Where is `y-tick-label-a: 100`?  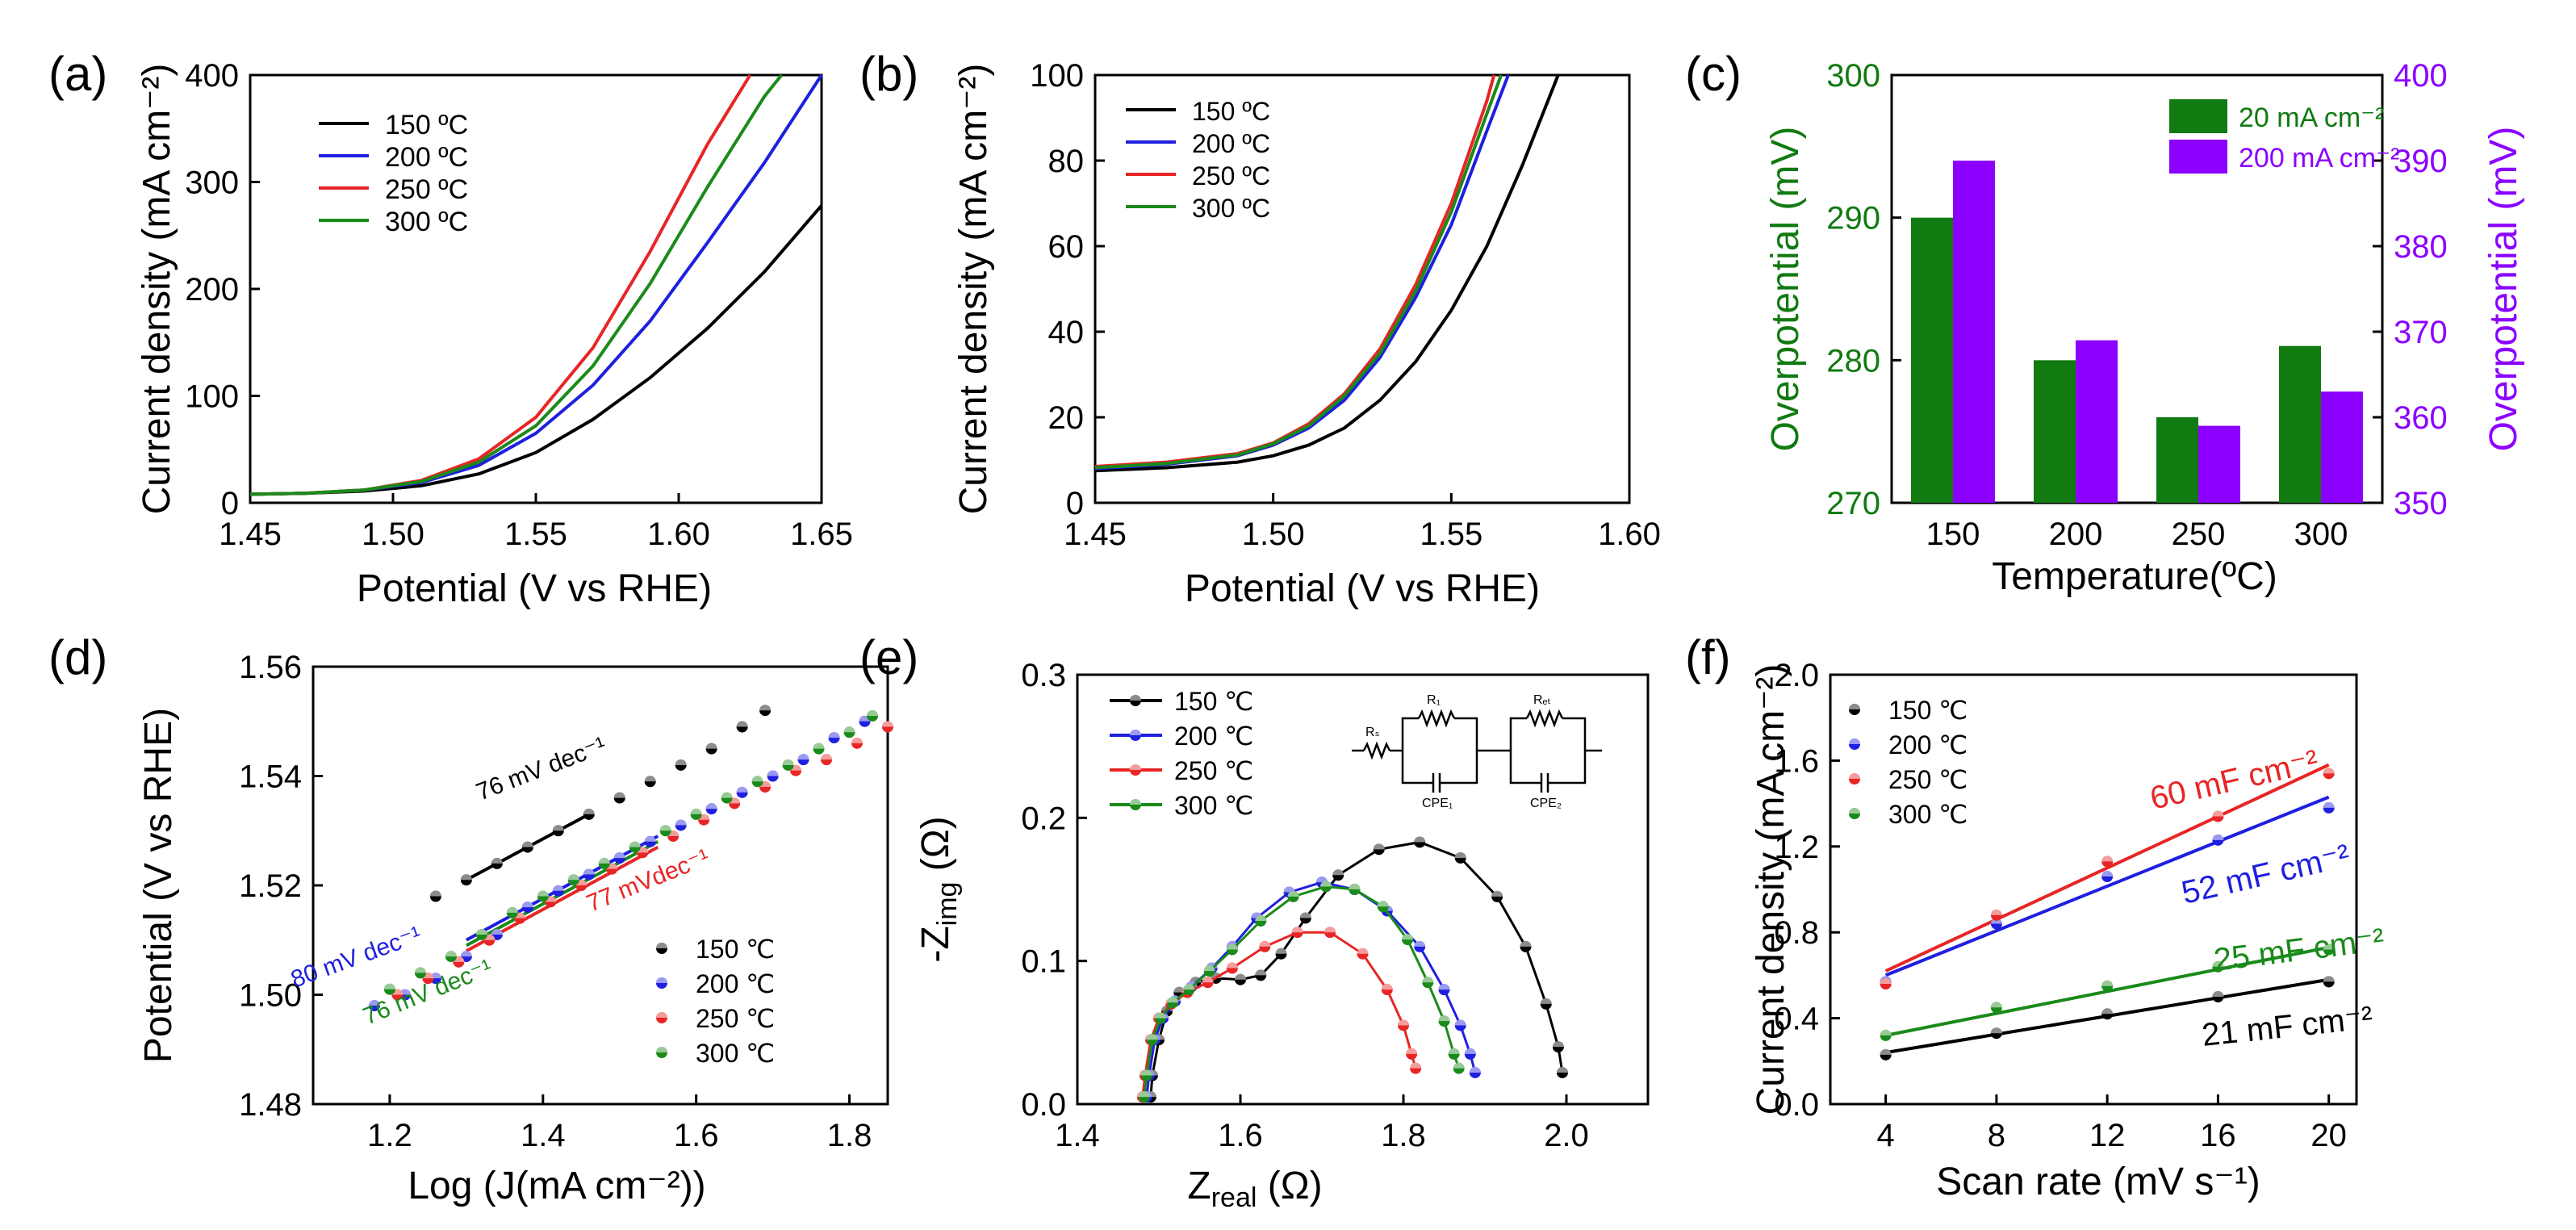 y-tick-label-a: 100 is located at coordinates (212, 397).